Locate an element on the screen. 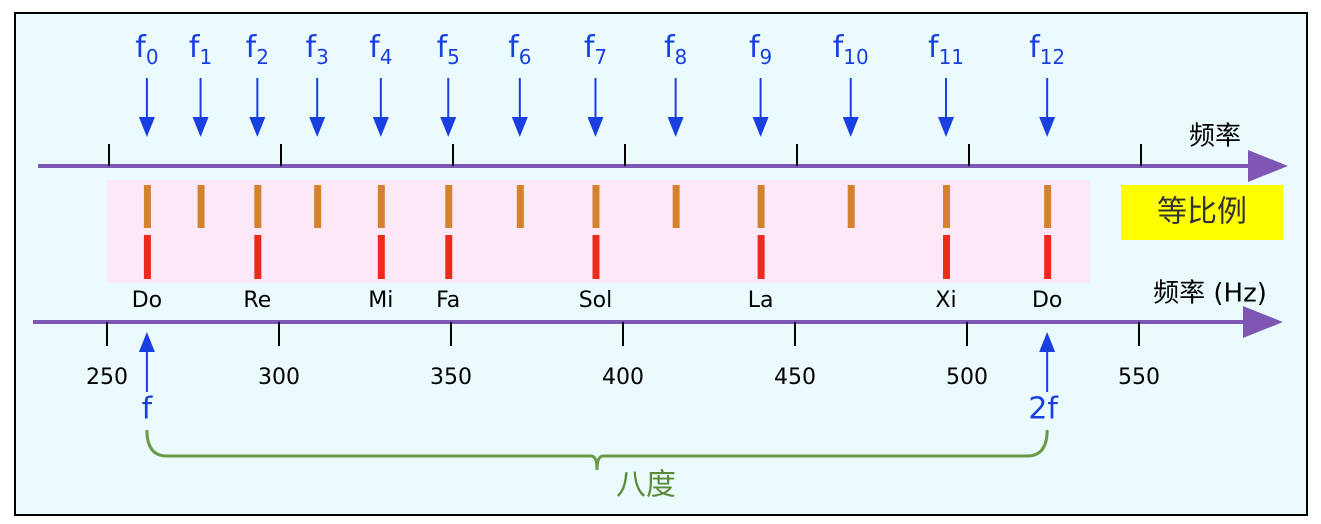 The width and height of the screenshot is (1321, 524). marker-label: f12 is located at coordinates (1047, 49).